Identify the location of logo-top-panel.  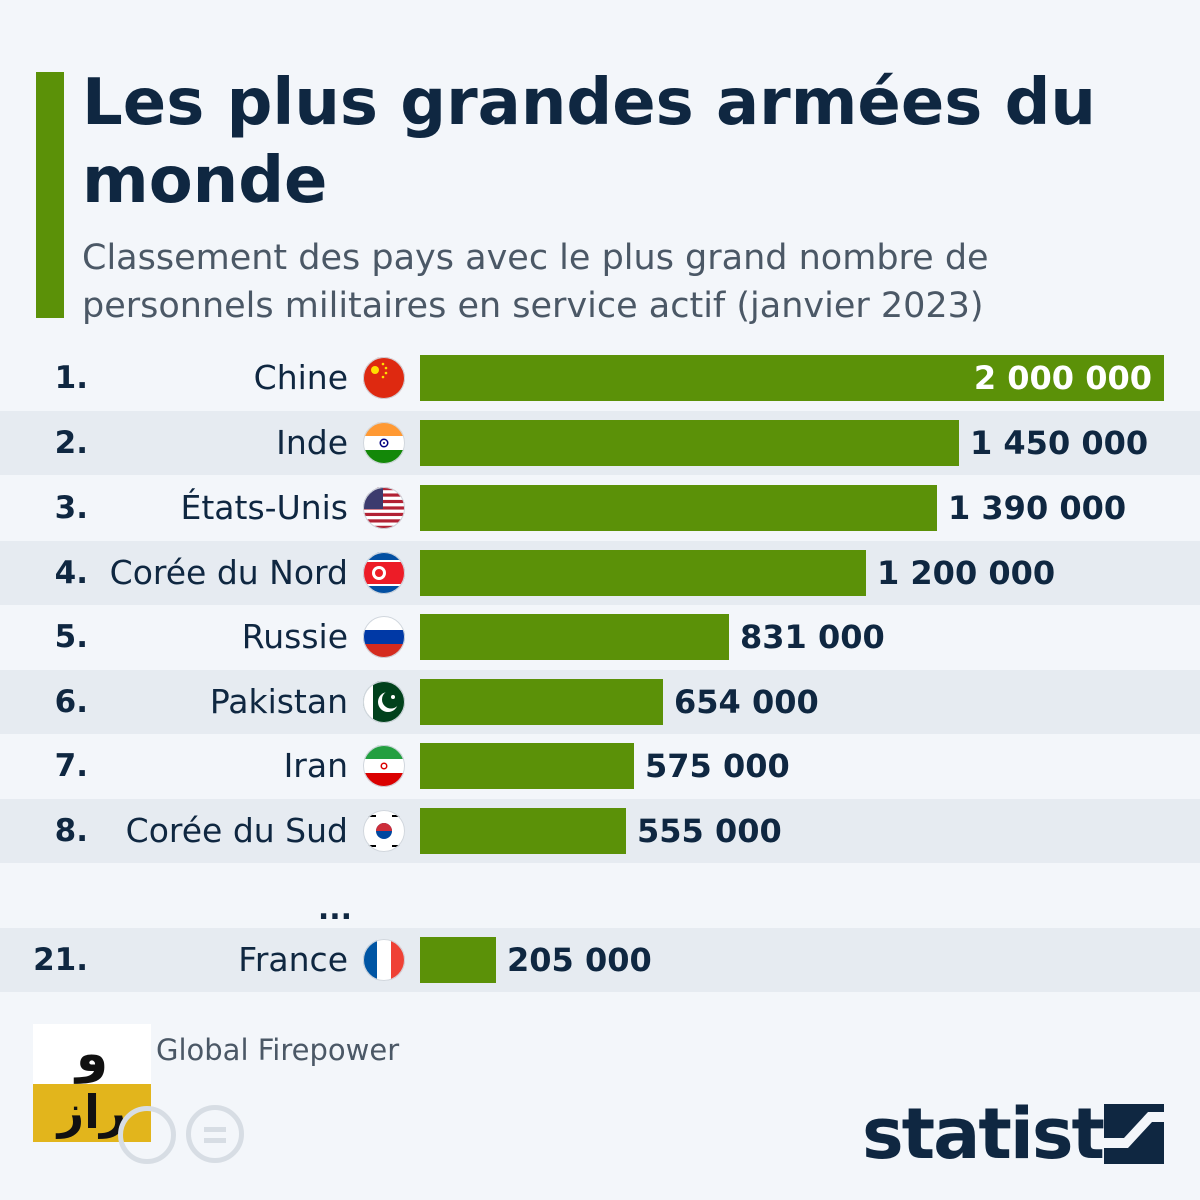
(92, 1054).